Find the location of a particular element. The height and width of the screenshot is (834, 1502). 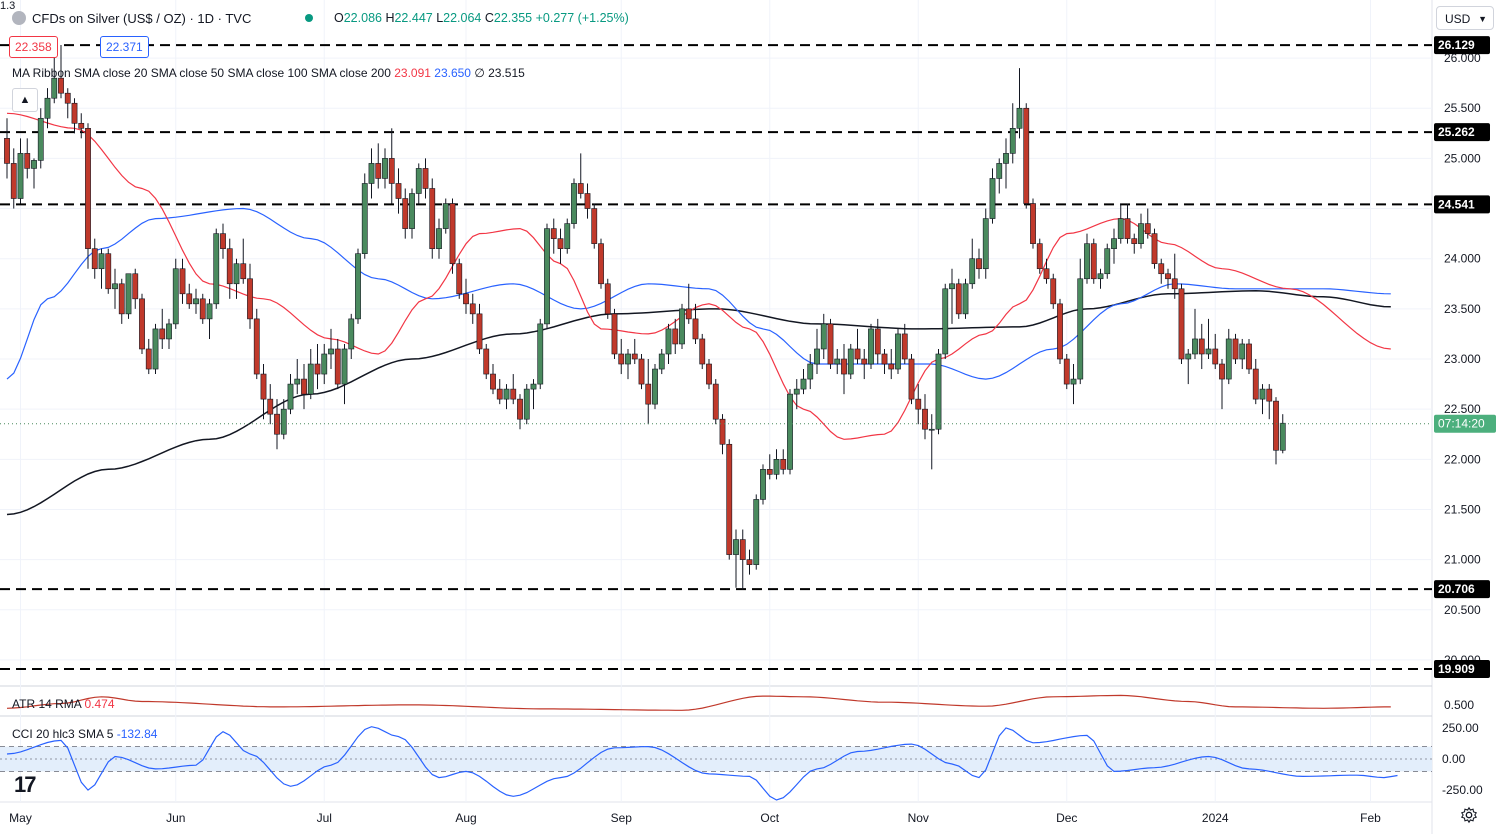

countdown-label: 07:14:20 is located at coordinates (1461, 424).